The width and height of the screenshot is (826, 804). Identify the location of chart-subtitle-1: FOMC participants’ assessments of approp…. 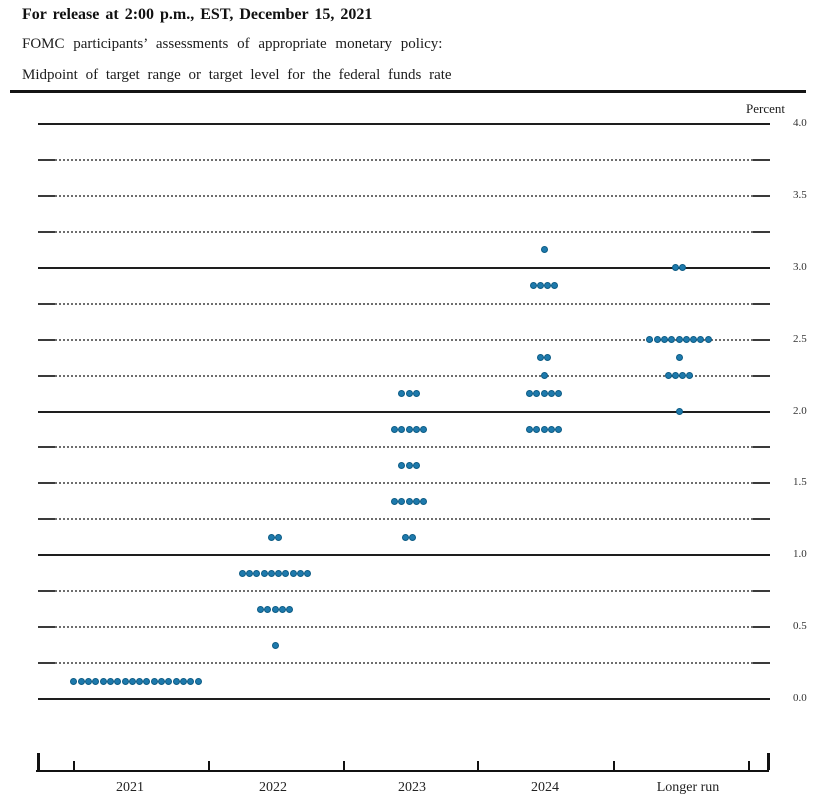
(232, 44).